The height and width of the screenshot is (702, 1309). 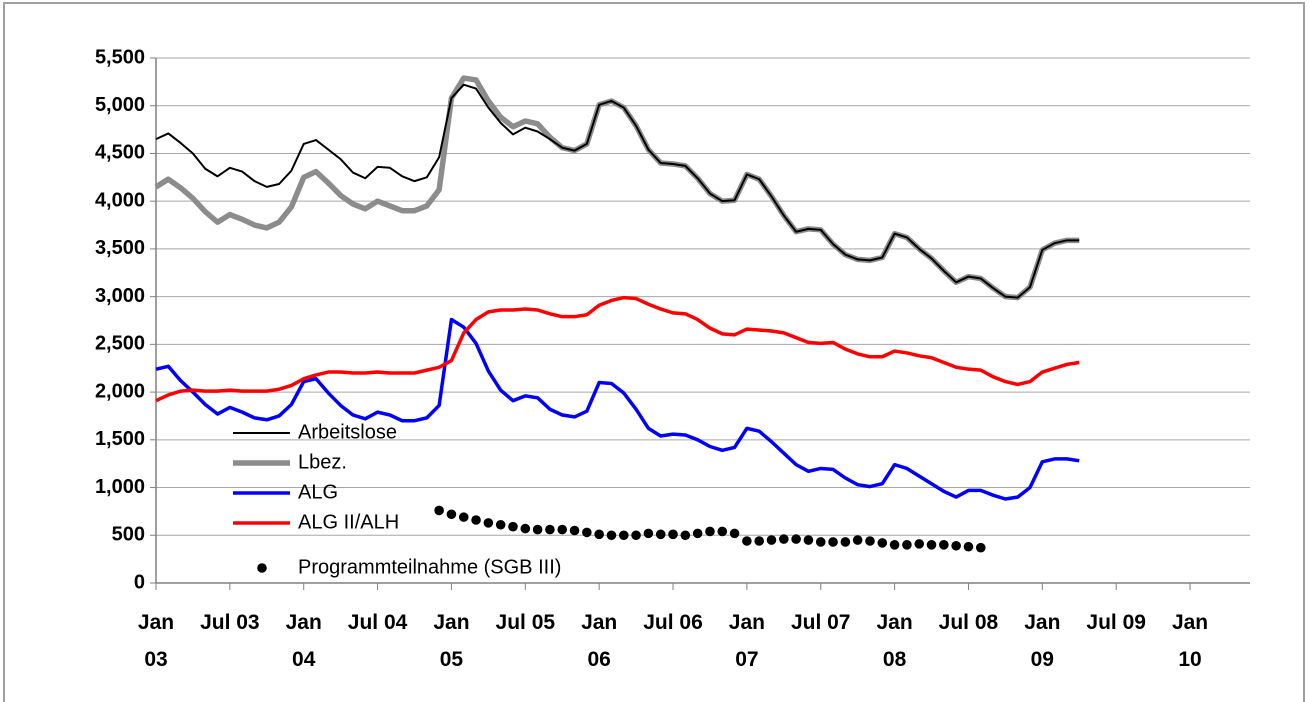 What do you see at coordinates (347, 432) in the screenshot?
I see `legend-label: Arbeitslose` at bounding box center [347, 432].